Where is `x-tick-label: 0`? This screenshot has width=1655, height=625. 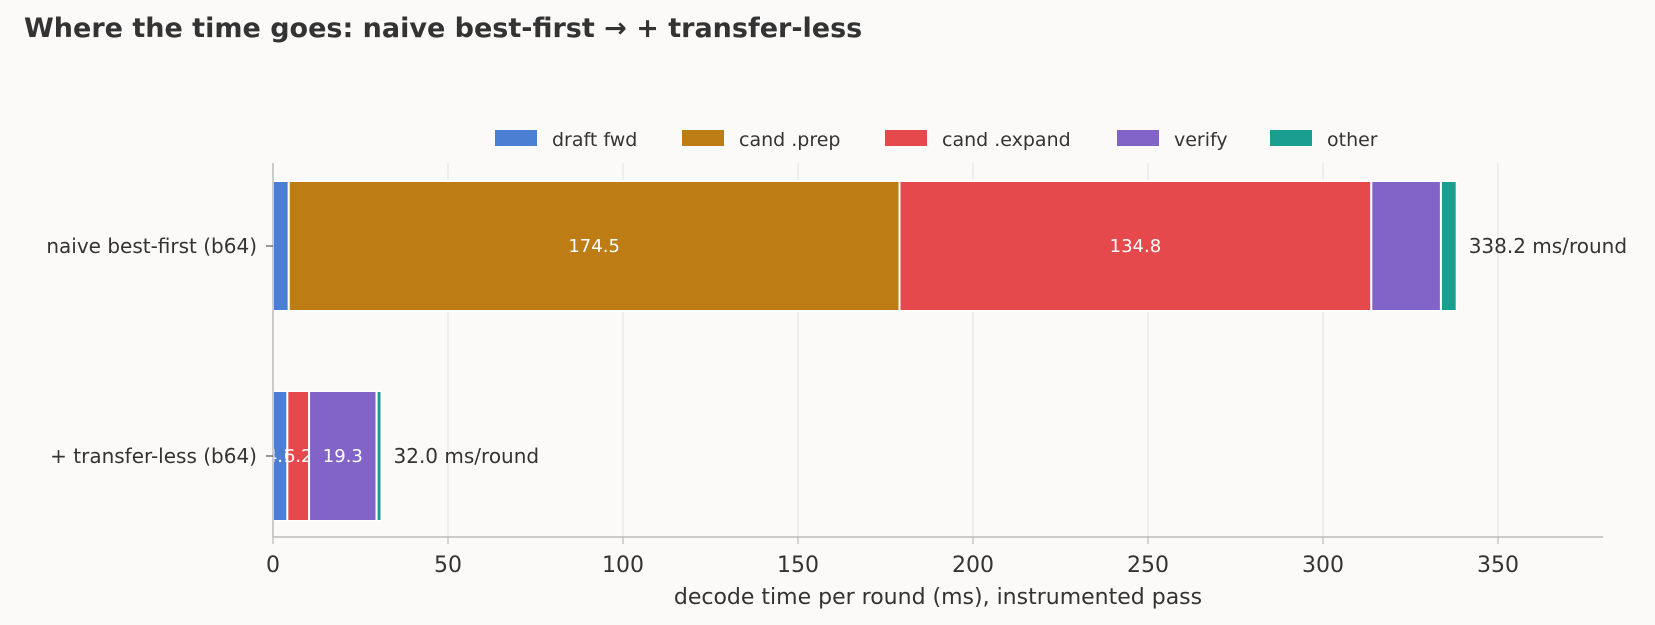 x-tick-label: 0 is located at coordinates (273, 565).